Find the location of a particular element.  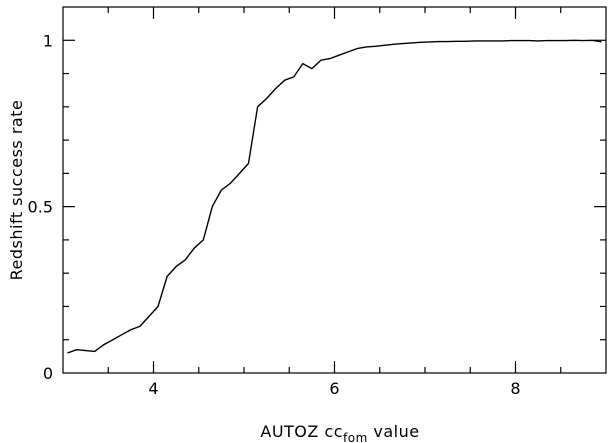

x-axis-title: AUTOZ ccfom value is located at coordinates (339, 432).